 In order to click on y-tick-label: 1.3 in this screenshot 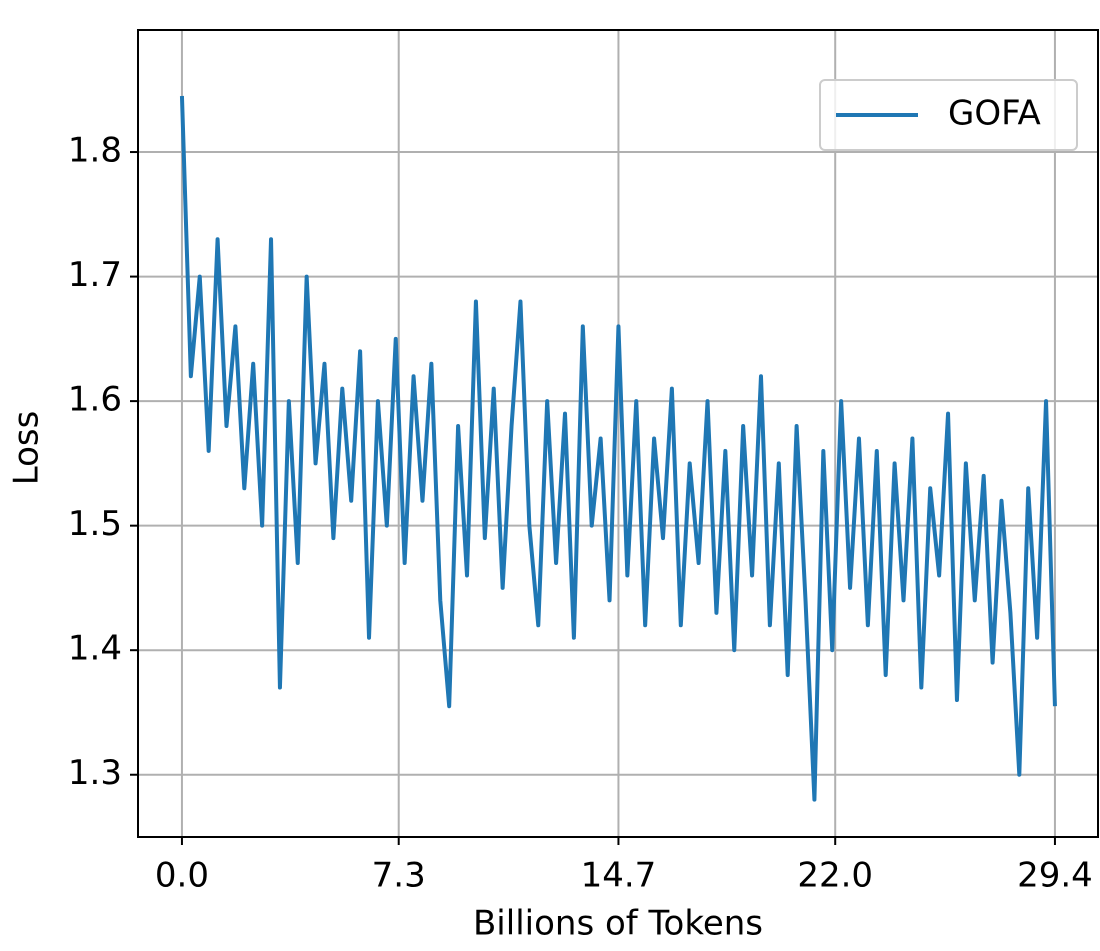, I will do `click(95, 773)`.